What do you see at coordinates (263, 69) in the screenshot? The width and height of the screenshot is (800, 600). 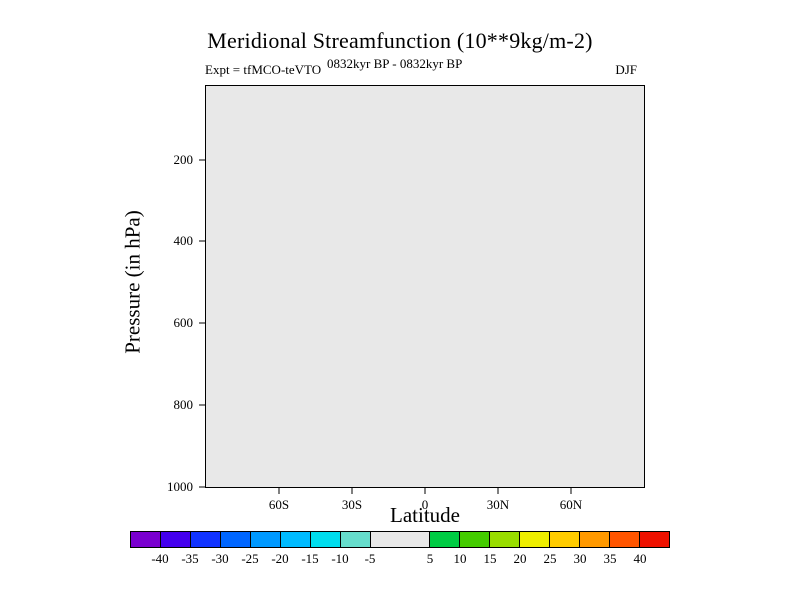 I see `experiment-label: Expt = tfMCO-teVTO` at bounding box center [263, 69].